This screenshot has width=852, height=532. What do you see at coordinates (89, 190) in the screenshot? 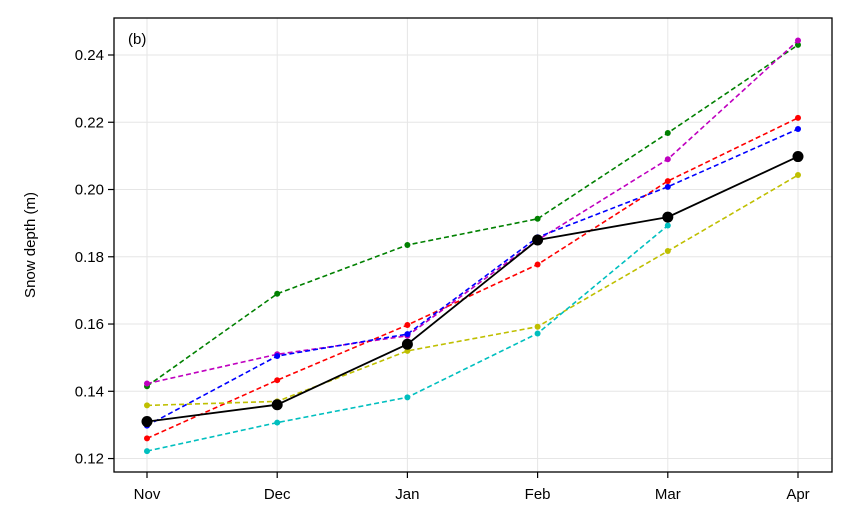
I see `y-tick-label: 0.20` at bounding box center [89, 190].